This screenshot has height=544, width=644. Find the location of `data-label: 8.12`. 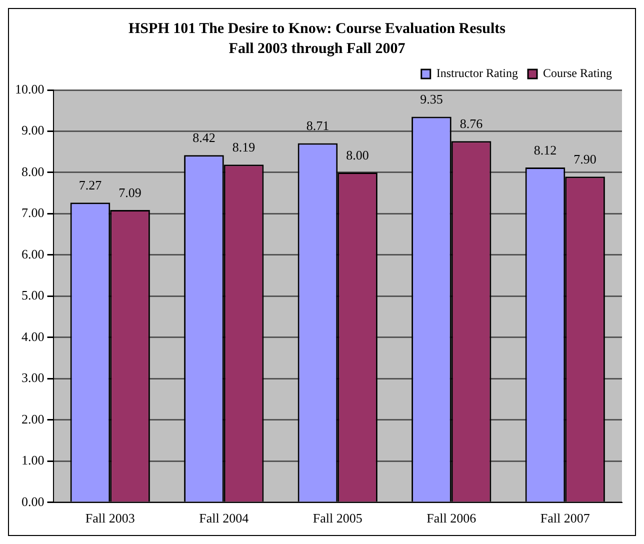

data-label: 8.12 is located at coordinates (545, 150).